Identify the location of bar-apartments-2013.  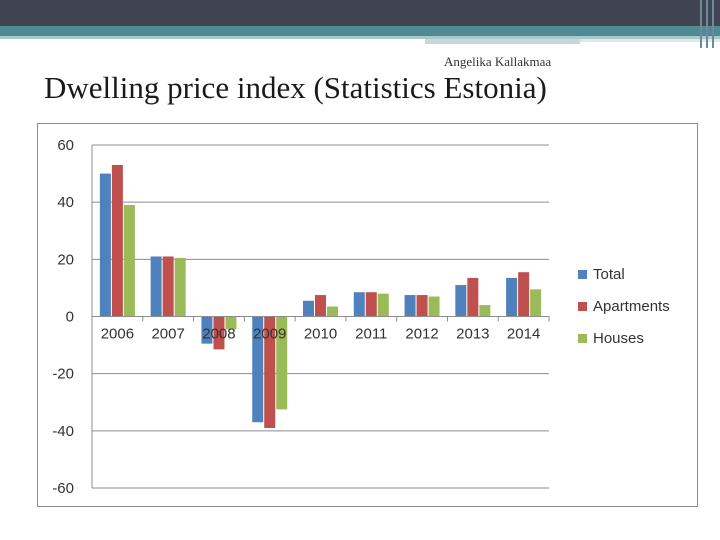
(473, 297).